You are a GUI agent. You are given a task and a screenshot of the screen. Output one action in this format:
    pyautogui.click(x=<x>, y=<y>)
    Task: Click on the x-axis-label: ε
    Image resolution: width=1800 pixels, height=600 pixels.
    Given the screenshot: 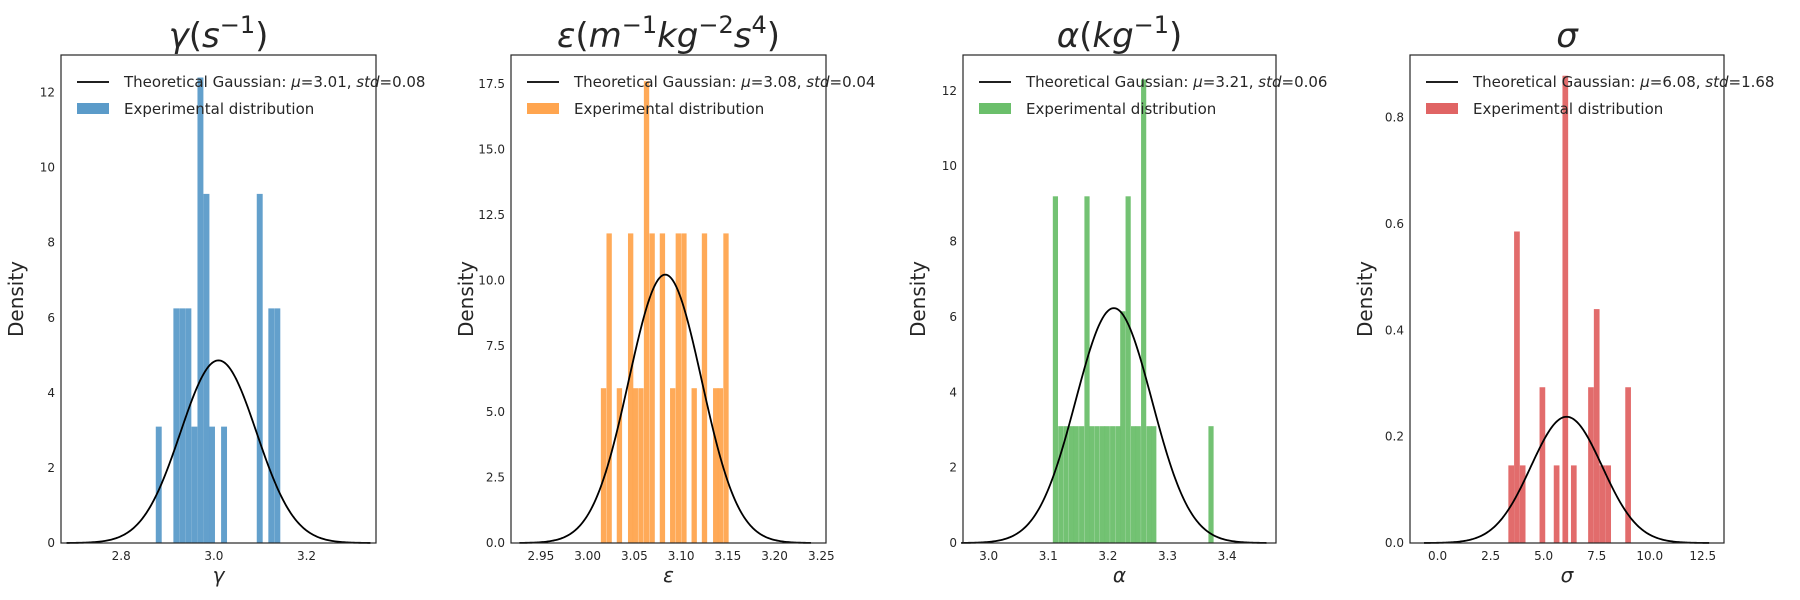 What is the action you would take?
    pyautogui.click(x=668, y=575)
    